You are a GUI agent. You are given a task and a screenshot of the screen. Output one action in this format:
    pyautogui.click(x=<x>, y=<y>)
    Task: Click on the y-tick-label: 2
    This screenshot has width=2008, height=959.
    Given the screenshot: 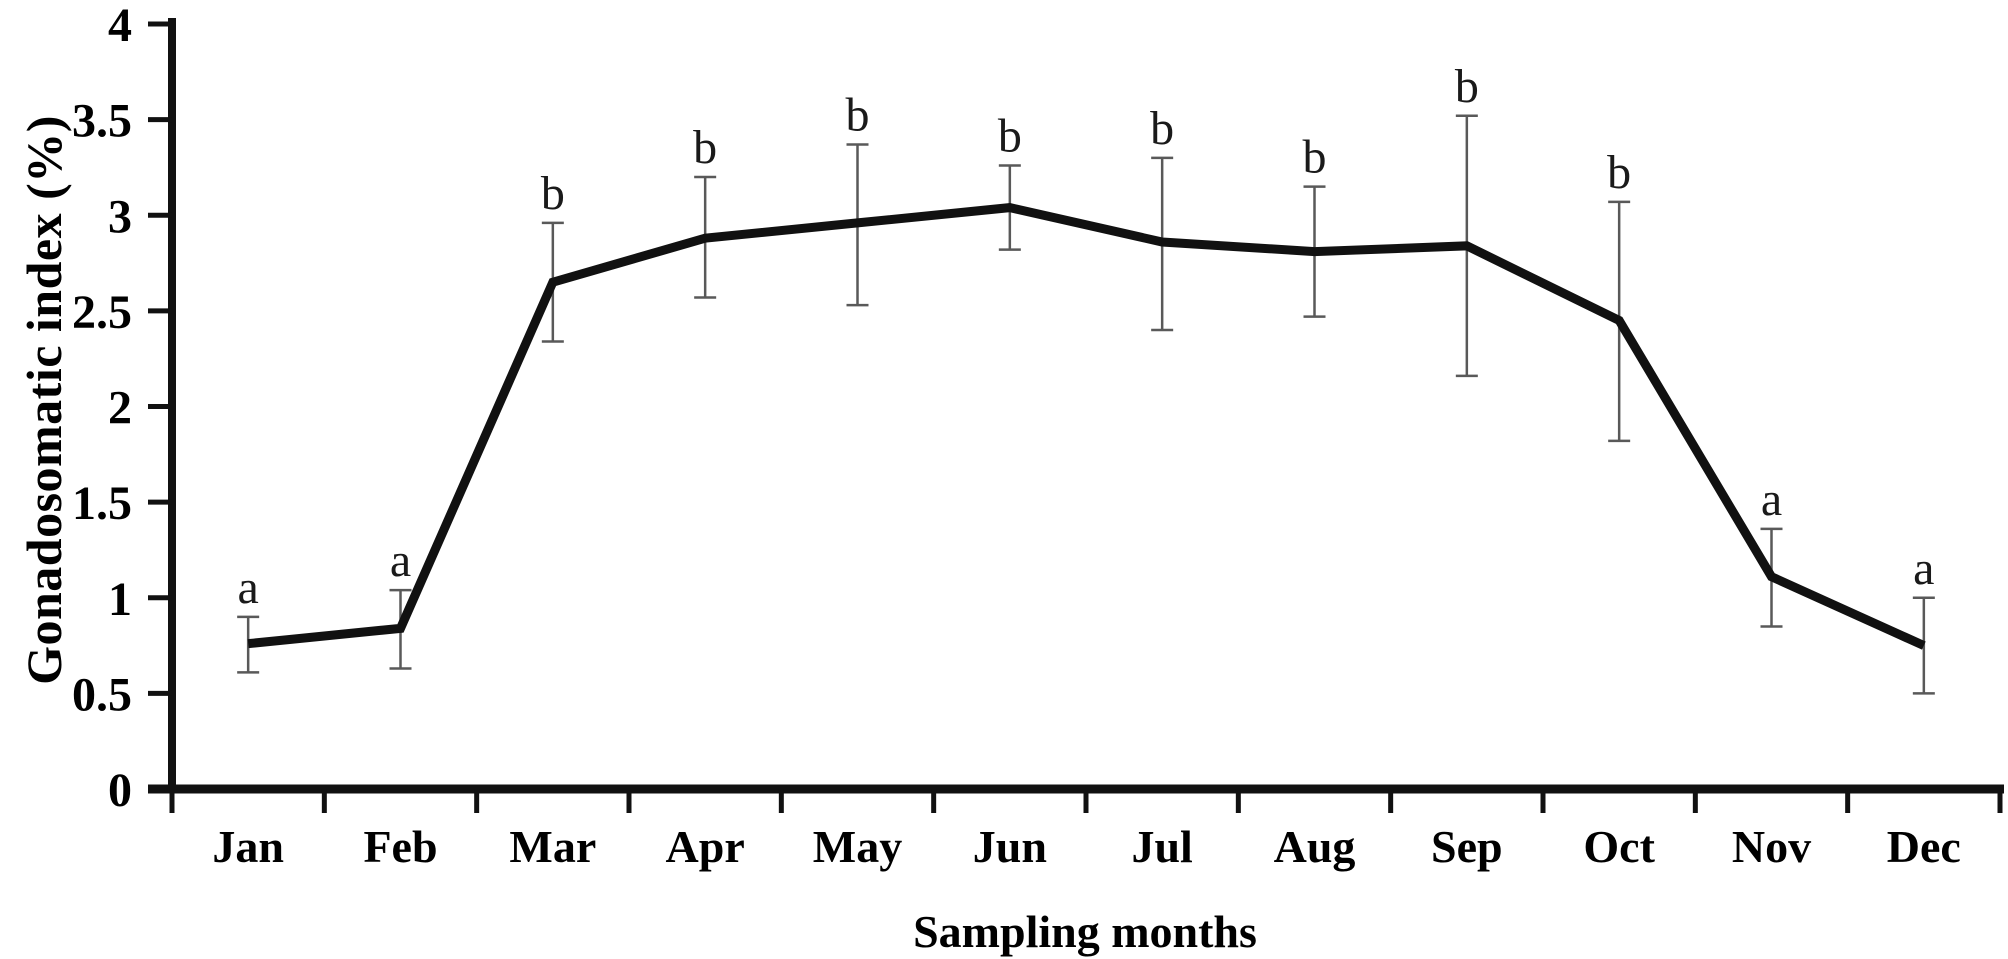 What is the action you would take?
    pyautogui.click(x=120, y=408)
    